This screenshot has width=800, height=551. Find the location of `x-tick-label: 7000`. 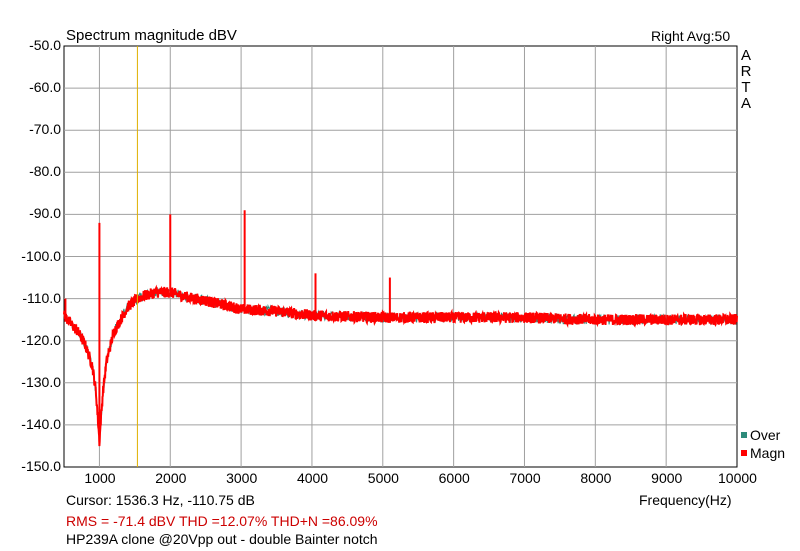

x-tick-label: 7000 is located at coordinates (525, 478).